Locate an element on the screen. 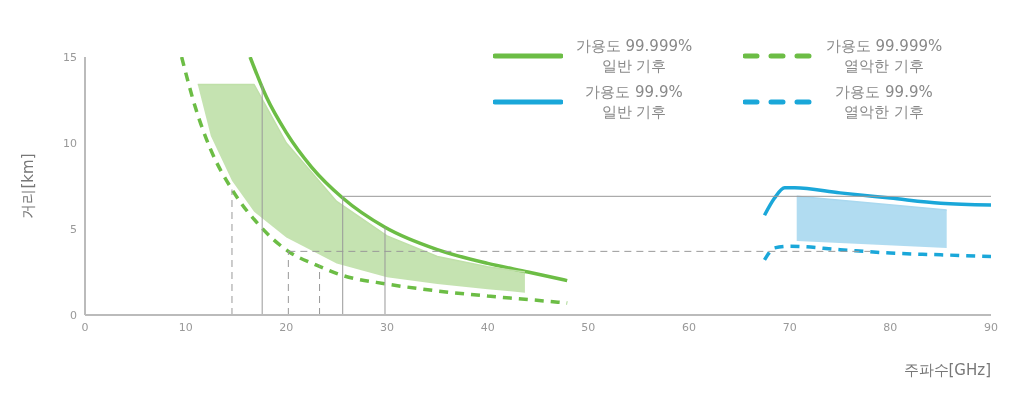 The image size is (1023, 407). y-tick-label: 0 is located at coordinates (73, 315).